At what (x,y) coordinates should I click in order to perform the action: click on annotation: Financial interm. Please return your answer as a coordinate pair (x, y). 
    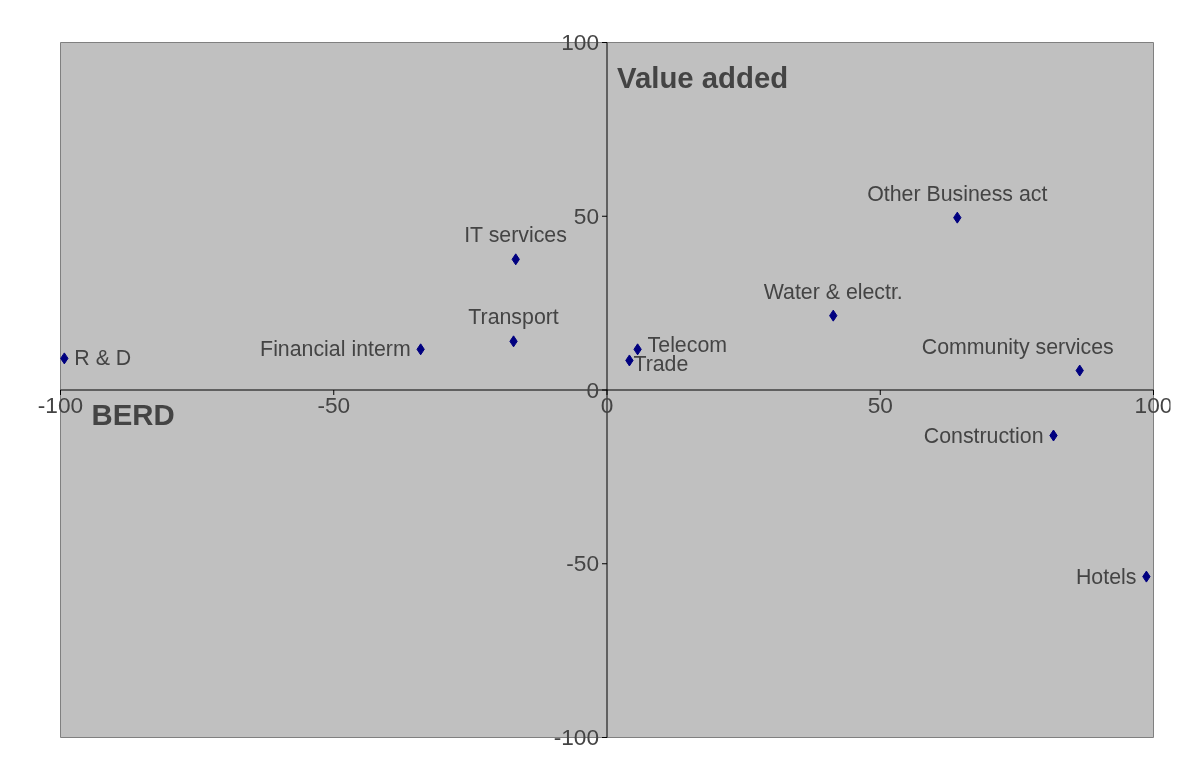
    Looking at the image, I should click on (335, 349).